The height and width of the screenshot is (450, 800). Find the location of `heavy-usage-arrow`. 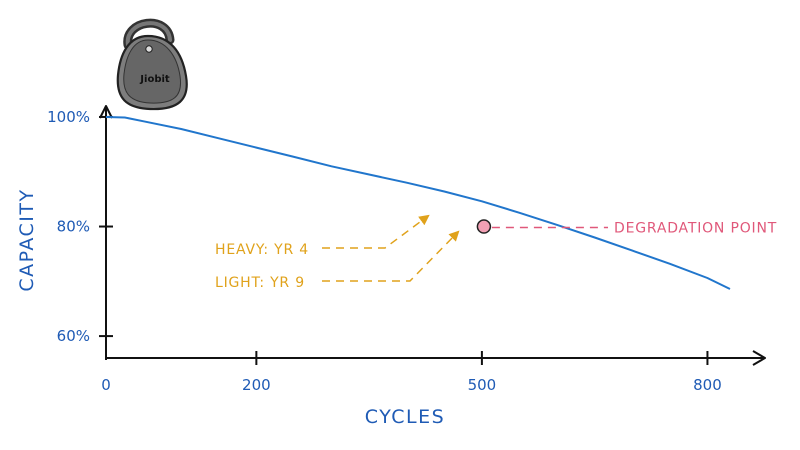

heavy-usage-arrow is located at coordinates (376, 231).